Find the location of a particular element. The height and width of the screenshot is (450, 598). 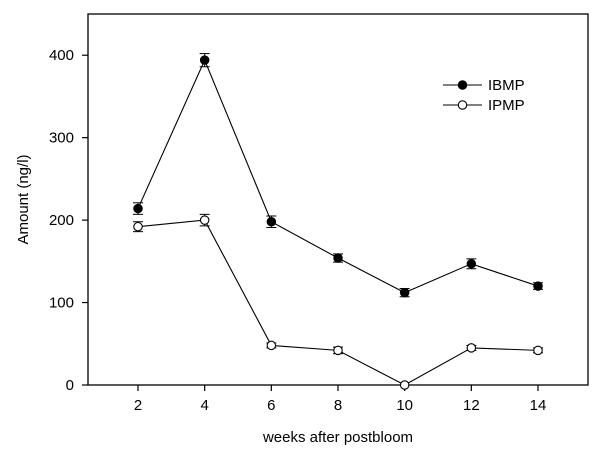

x-tick-label: 14 is located at coordinates (538, 405).